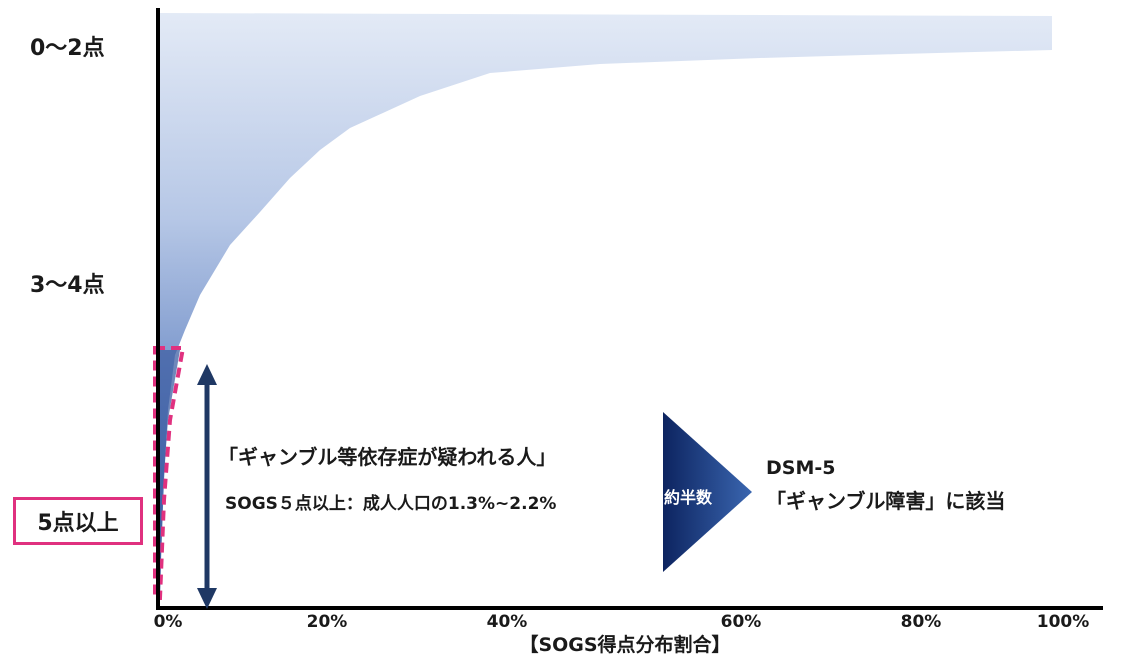 This screenshot has width=1121, height=657. Describe the element at coordinates (168, 622) in the screenshot. I see `x-tick-0: 0%` at that location.